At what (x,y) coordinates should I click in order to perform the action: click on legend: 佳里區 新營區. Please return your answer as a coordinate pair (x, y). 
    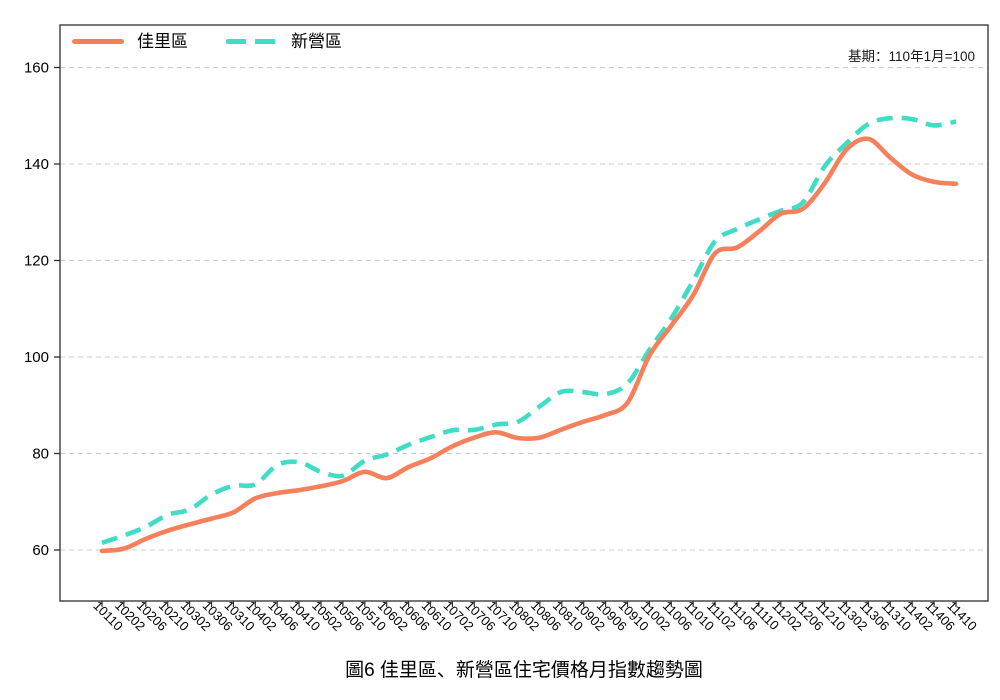
    Looking at the image, I should click on (207, 41).